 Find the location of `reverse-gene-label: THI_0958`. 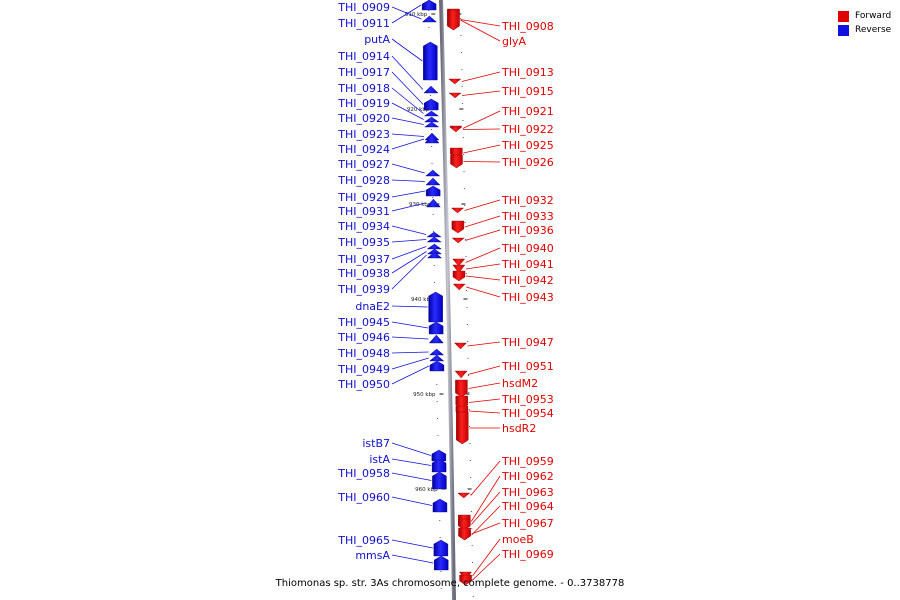

reverse-gene-label: THI_0958 is located at coordinates (363, 473).